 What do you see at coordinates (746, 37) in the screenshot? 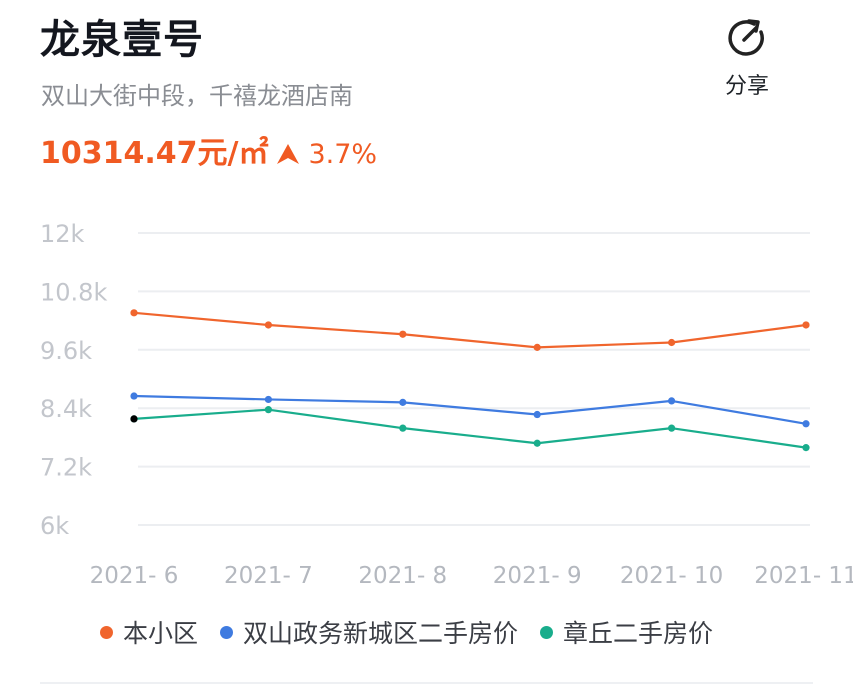
I see `share-refresh-icon` at bounding box center [746, 37].